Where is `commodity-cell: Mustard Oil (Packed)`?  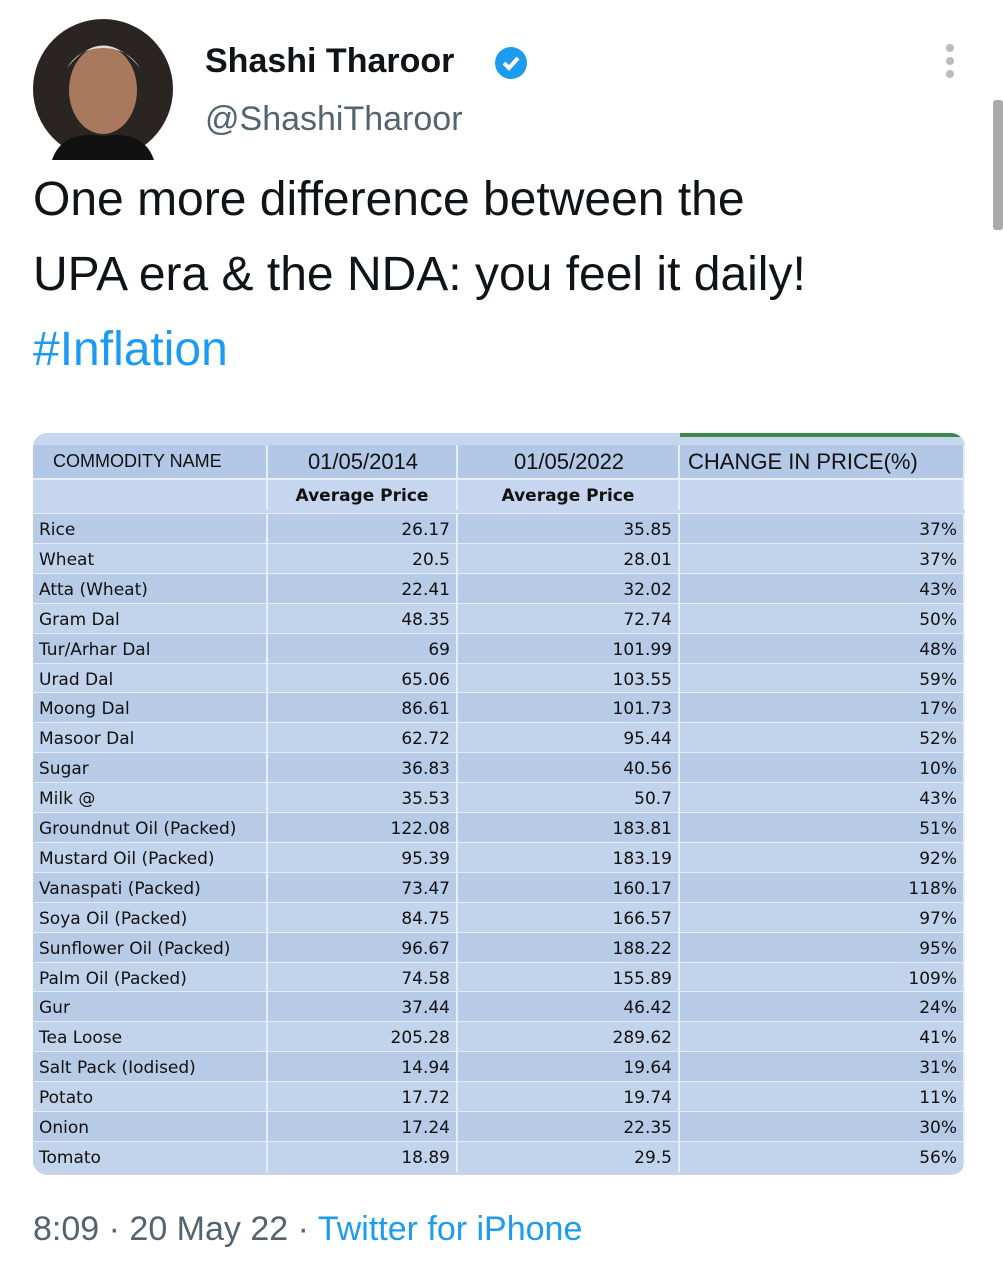
commodity-cell: Mustard Oil (Packed) is located at coordinates (150, 857).